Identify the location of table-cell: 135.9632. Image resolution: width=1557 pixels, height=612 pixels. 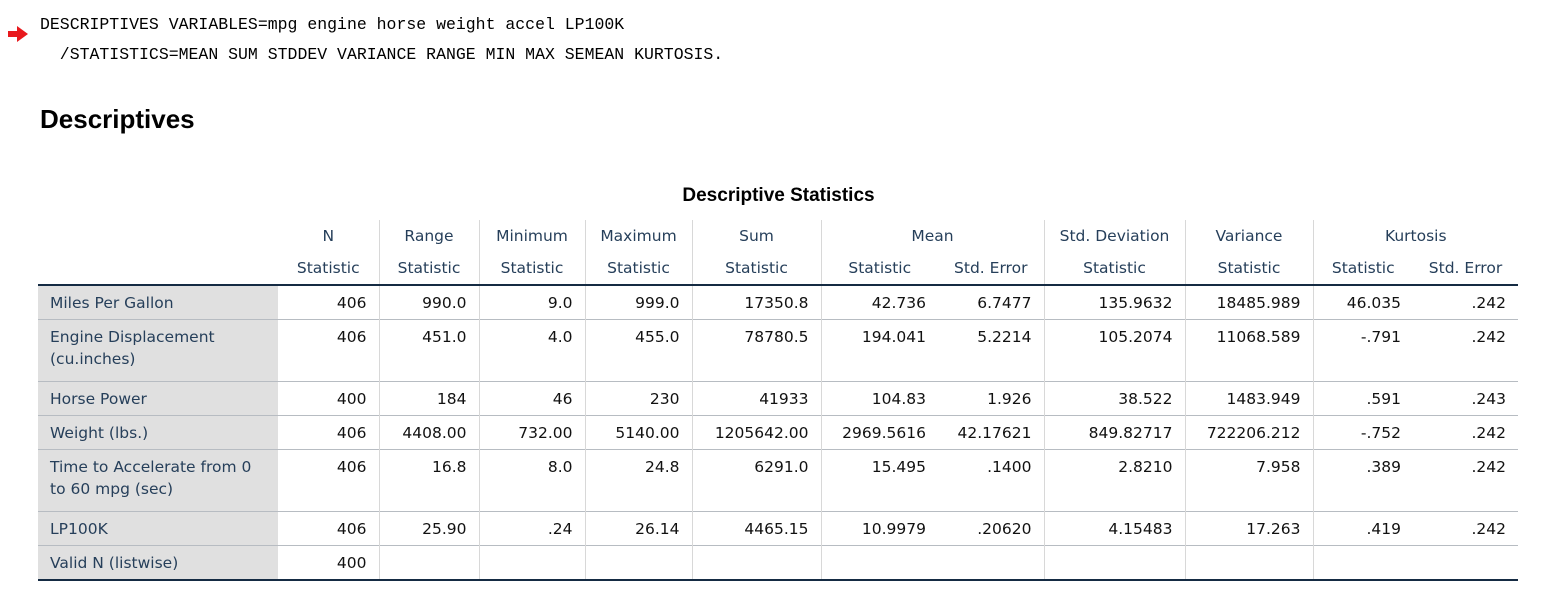
(1114, 302).